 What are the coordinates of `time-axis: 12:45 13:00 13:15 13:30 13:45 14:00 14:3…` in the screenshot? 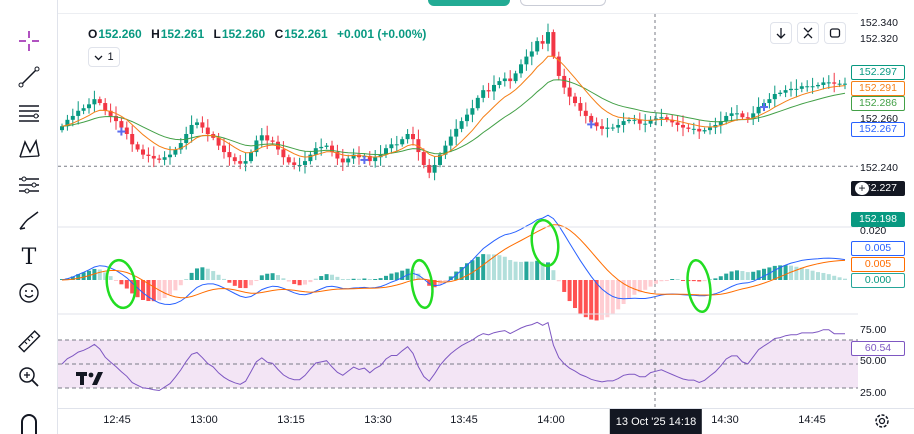 It's located at (486, 421).